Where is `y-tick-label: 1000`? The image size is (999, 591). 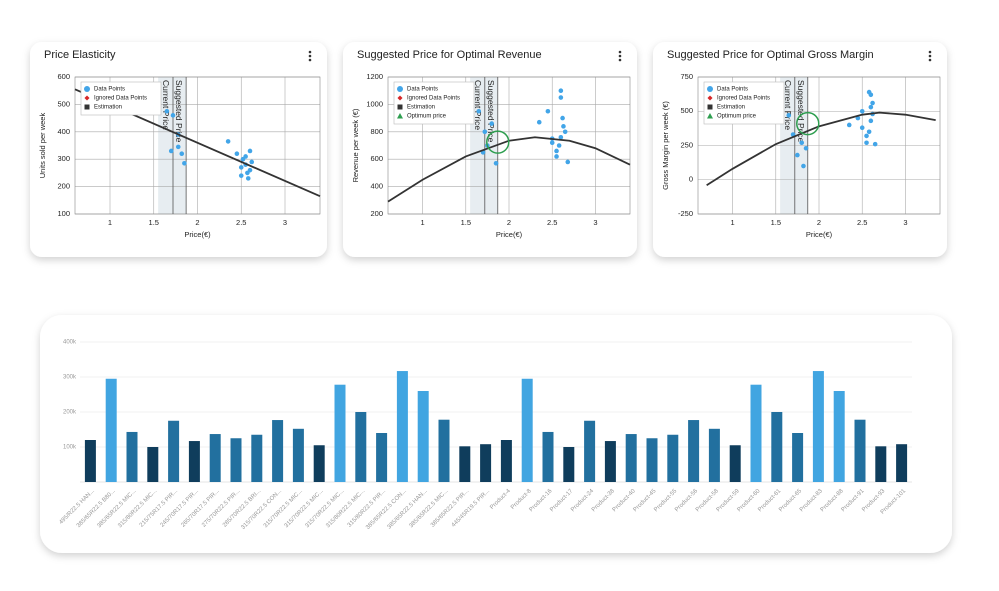 y-tick-label: 1000 is located at coordinates (374, 103).